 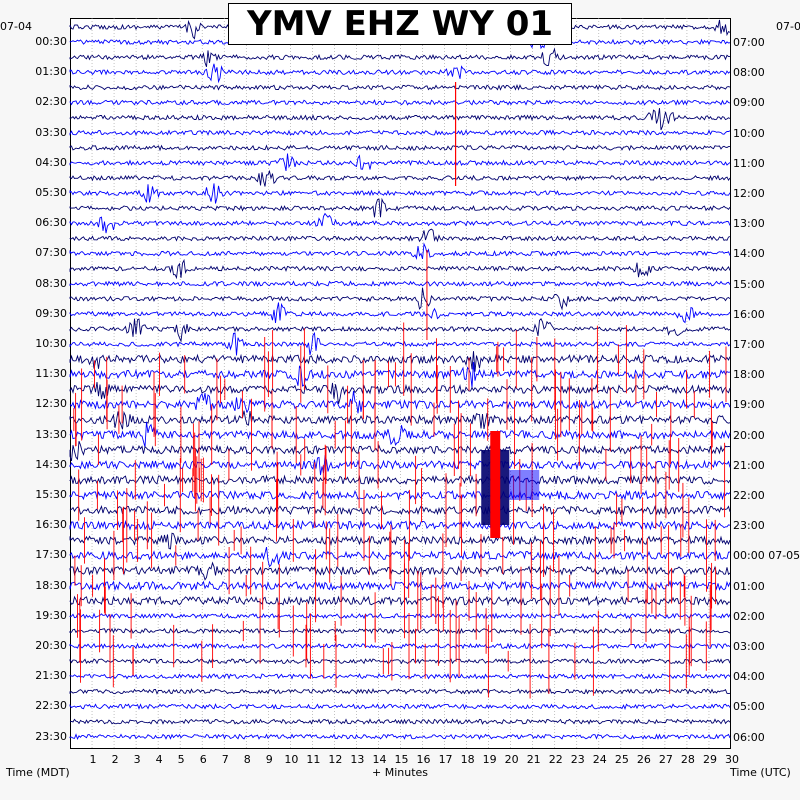 What do you see at coordinates (788, 26) in the screenshot?
I see `right-start-date: 07-0` at bounding box center [788, 26].